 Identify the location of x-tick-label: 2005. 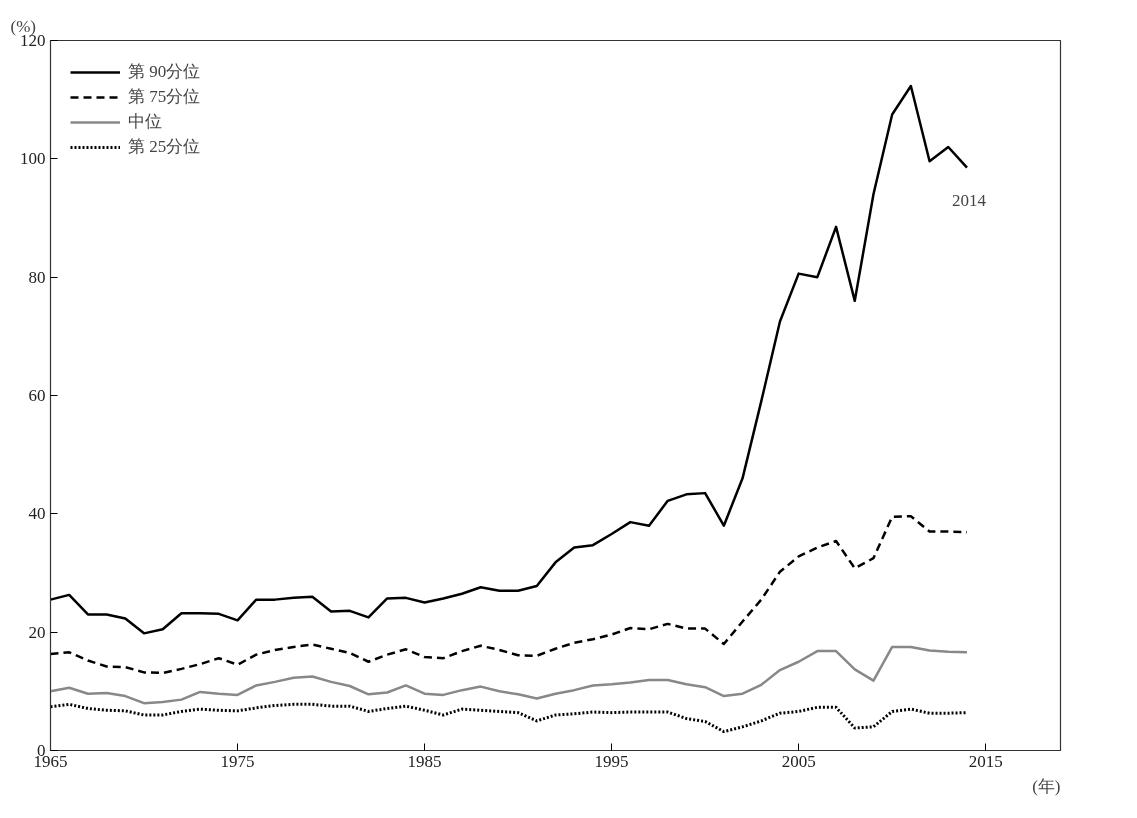
(798, 761).